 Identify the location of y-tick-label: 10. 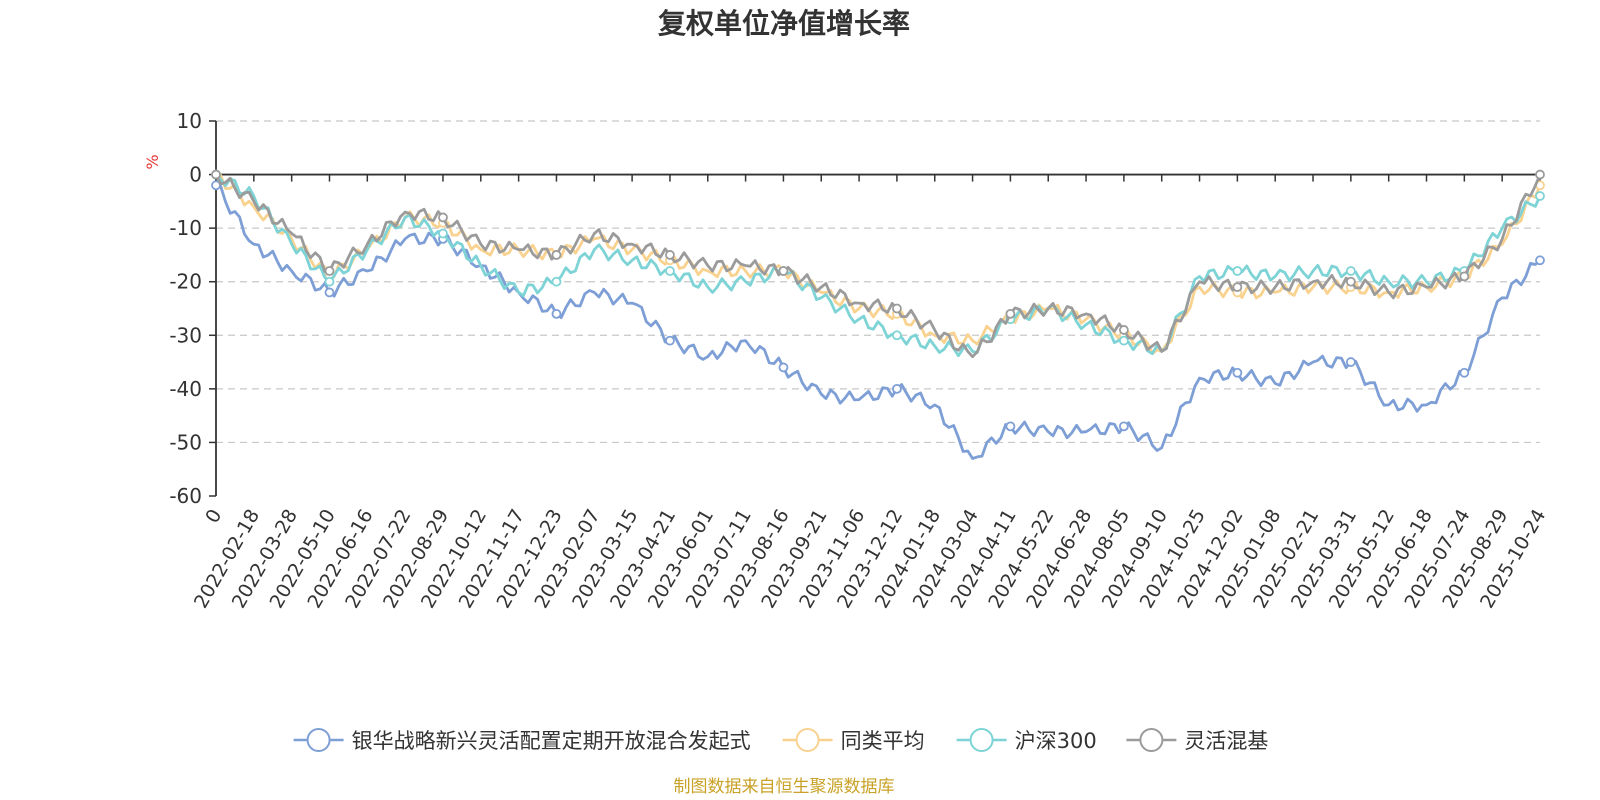
(189, 121).